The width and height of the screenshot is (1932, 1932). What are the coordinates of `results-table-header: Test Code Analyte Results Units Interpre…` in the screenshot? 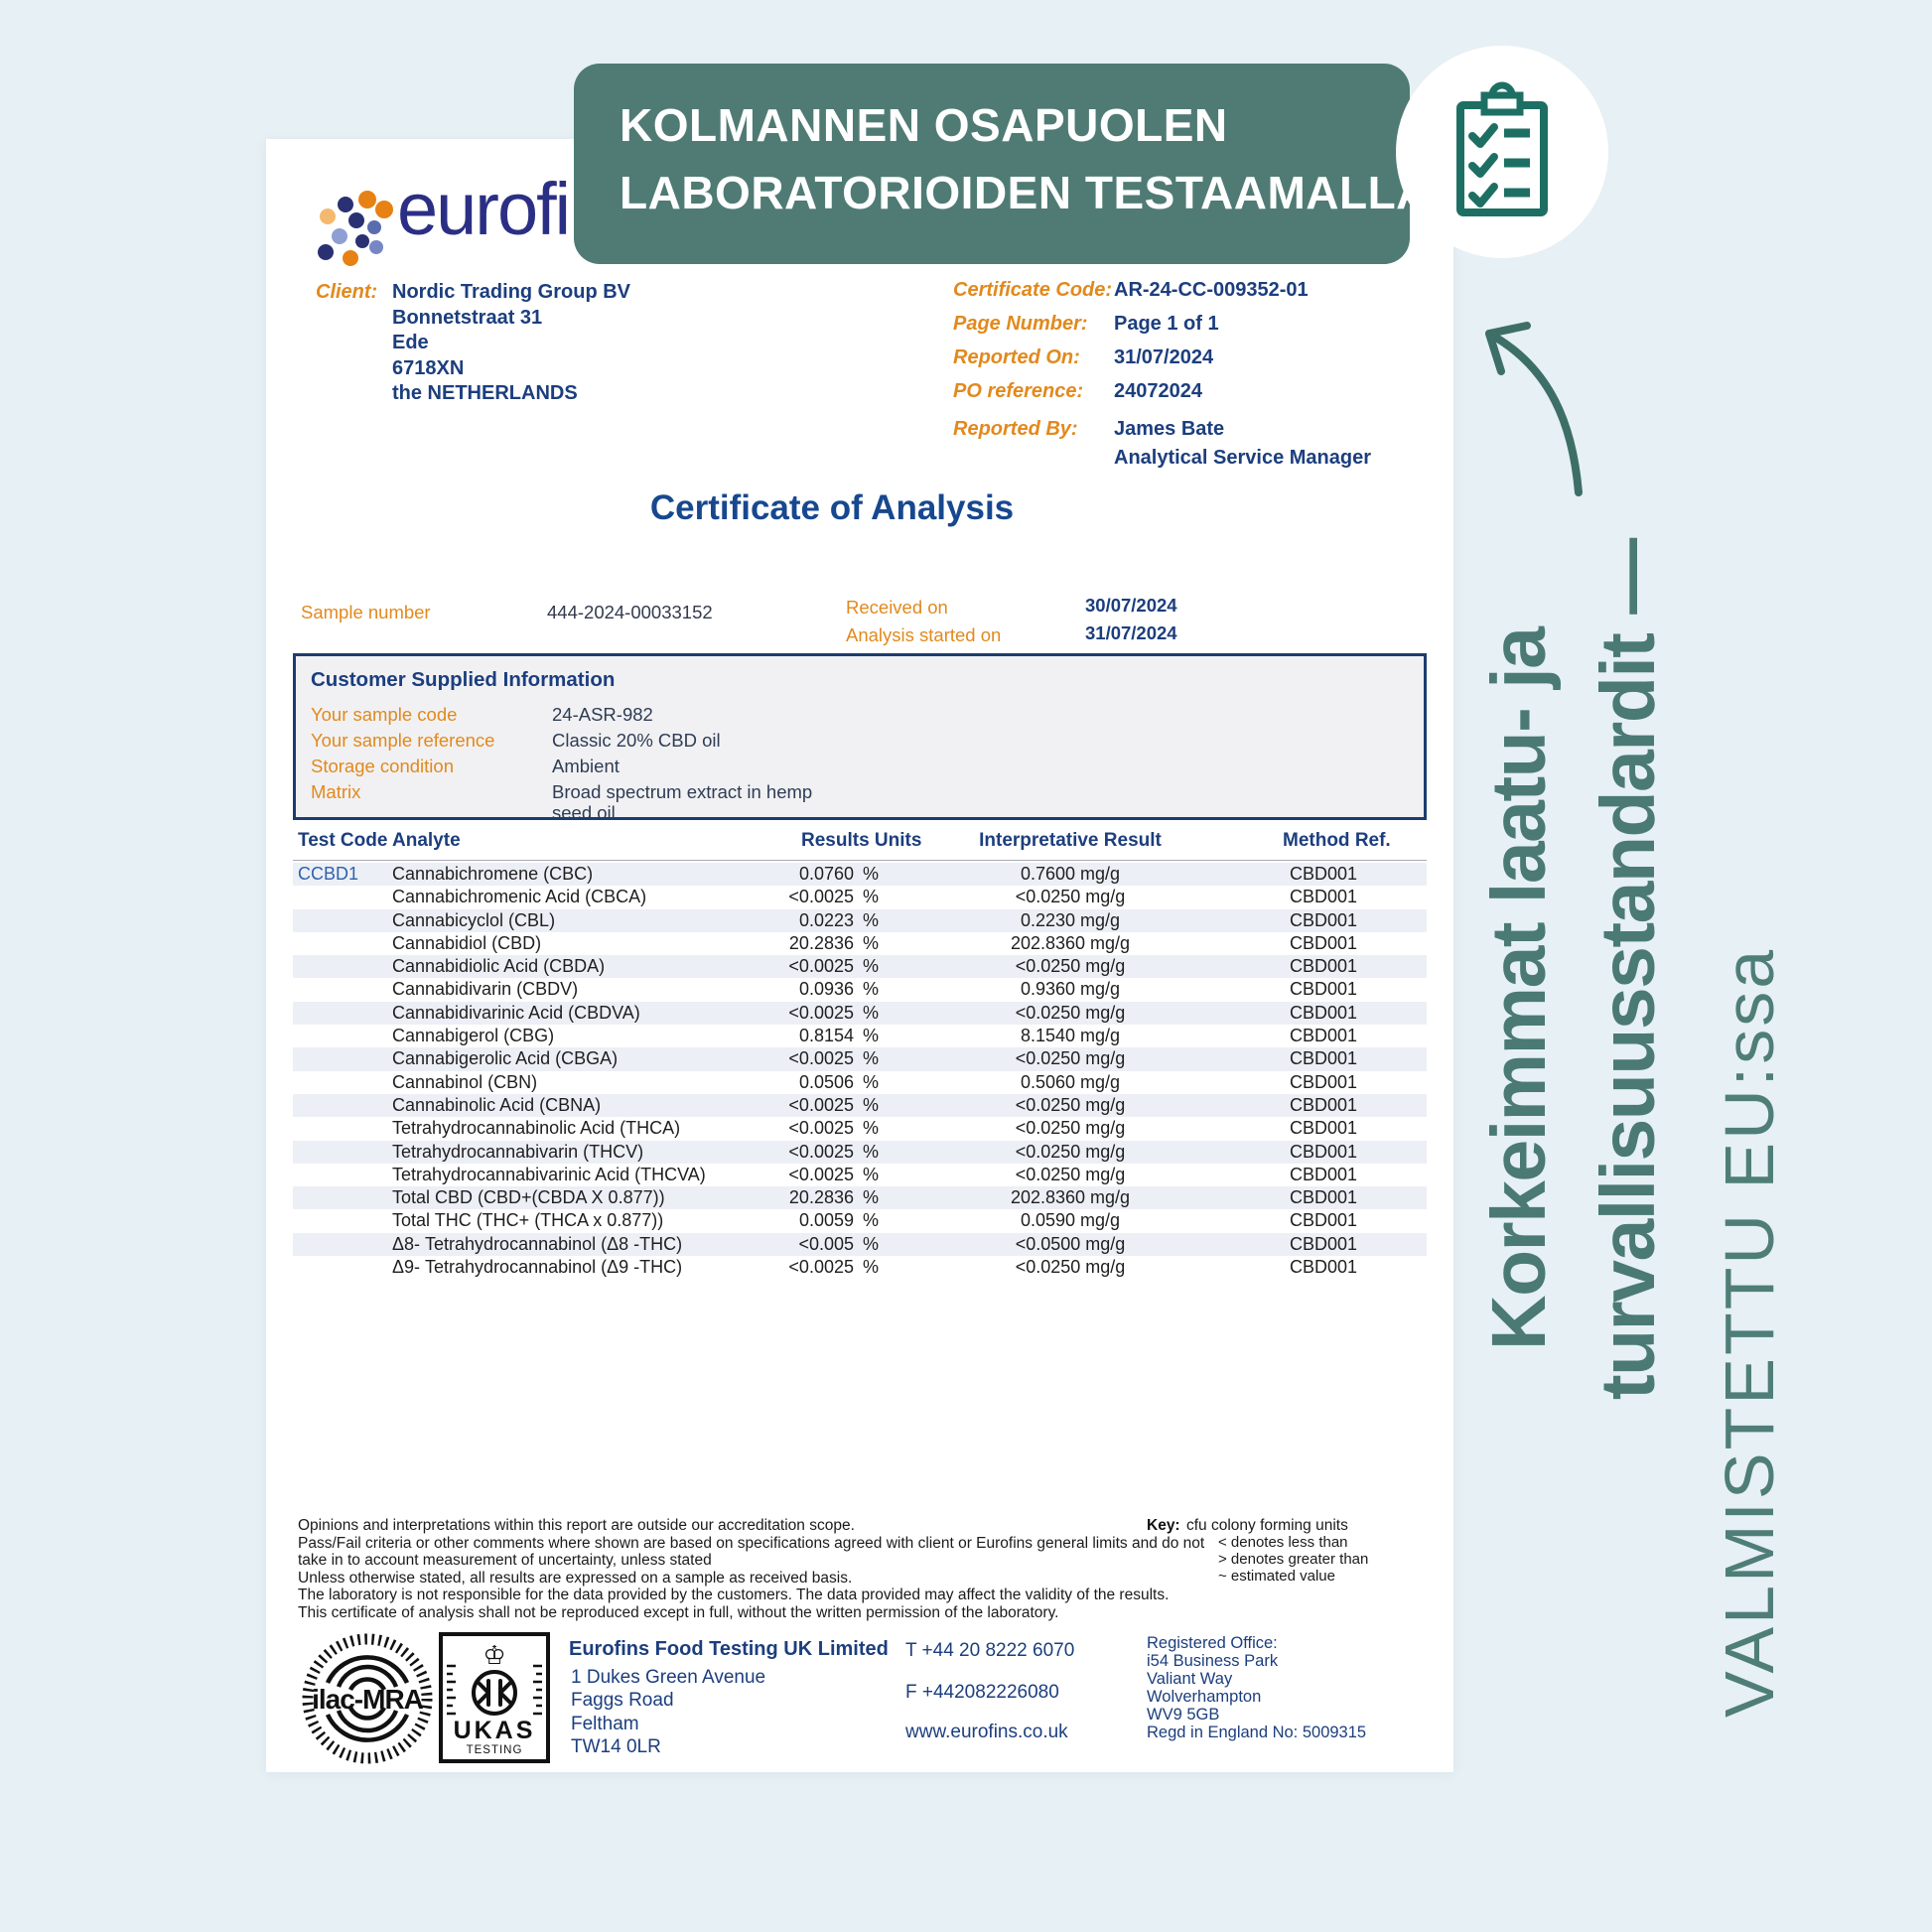 It's located at (860, 841).